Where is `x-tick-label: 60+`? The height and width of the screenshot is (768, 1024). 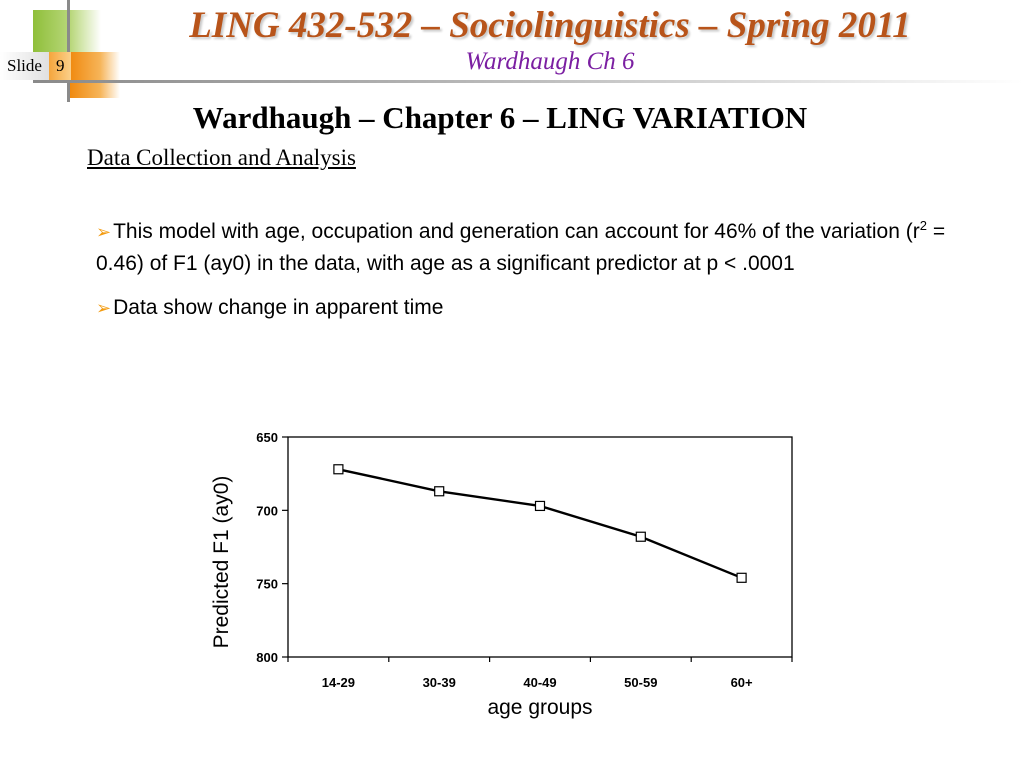 x-tick-label: 60+ is located at coordinates (742, 682).